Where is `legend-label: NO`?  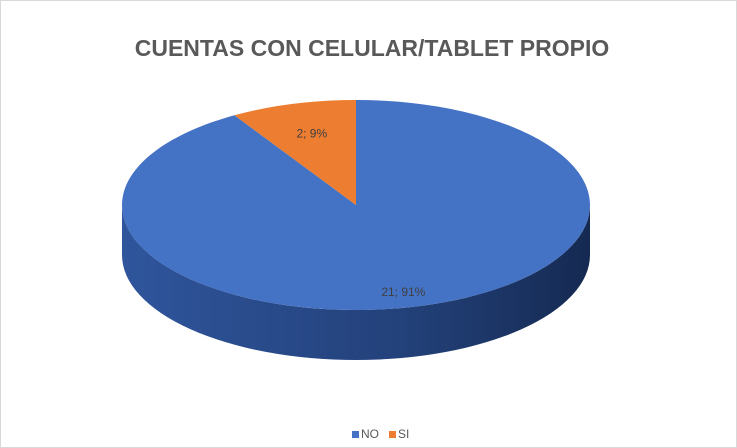 legend-label: NO is located at coordinates (370, 434).